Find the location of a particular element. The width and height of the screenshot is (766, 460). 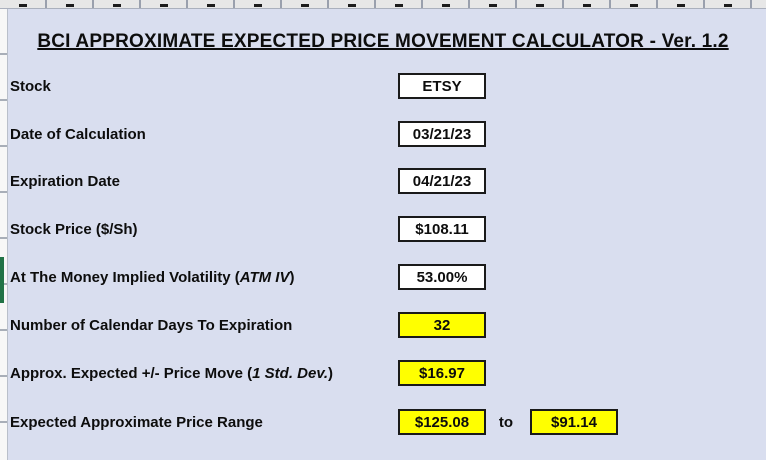

column-letter-marks is located at coordinates (383, 5).